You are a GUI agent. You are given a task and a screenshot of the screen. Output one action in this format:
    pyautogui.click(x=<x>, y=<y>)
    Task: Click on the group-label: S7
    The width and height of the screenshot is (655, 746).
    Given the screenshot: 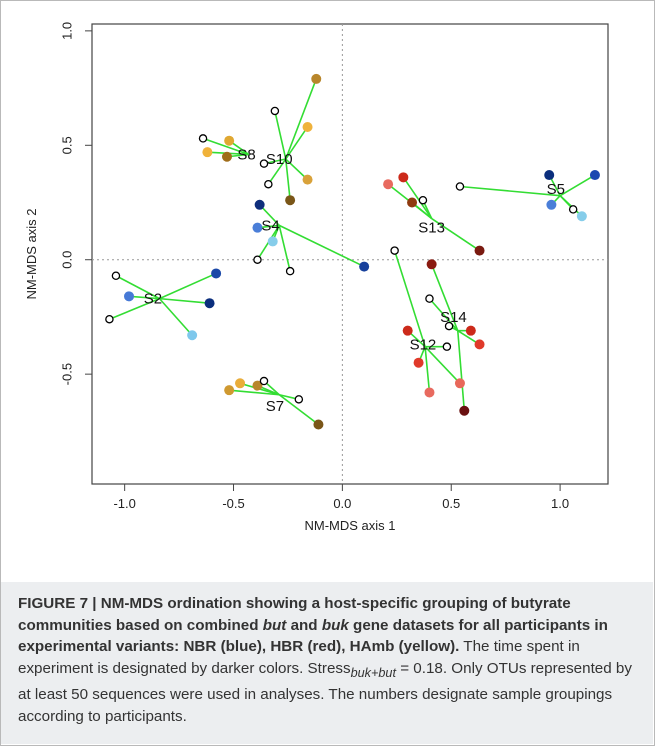 What is the action you would take?
    pyautogui.click(x=275, y=406)
    